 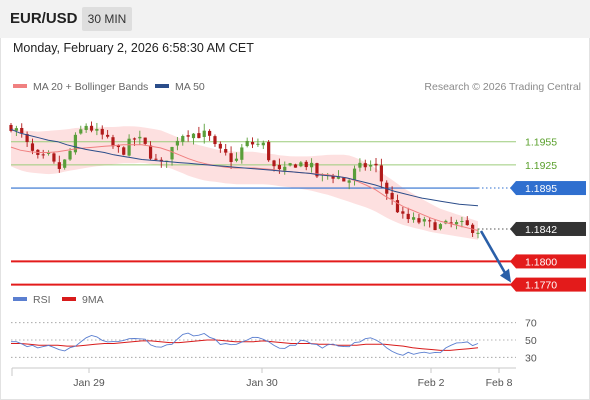 What do you see at coordinates (90, 87) in the screenshot?
I see `ma20-legend-label: MA 20 + Bollinger Bands` at bounding box center [90, 87].